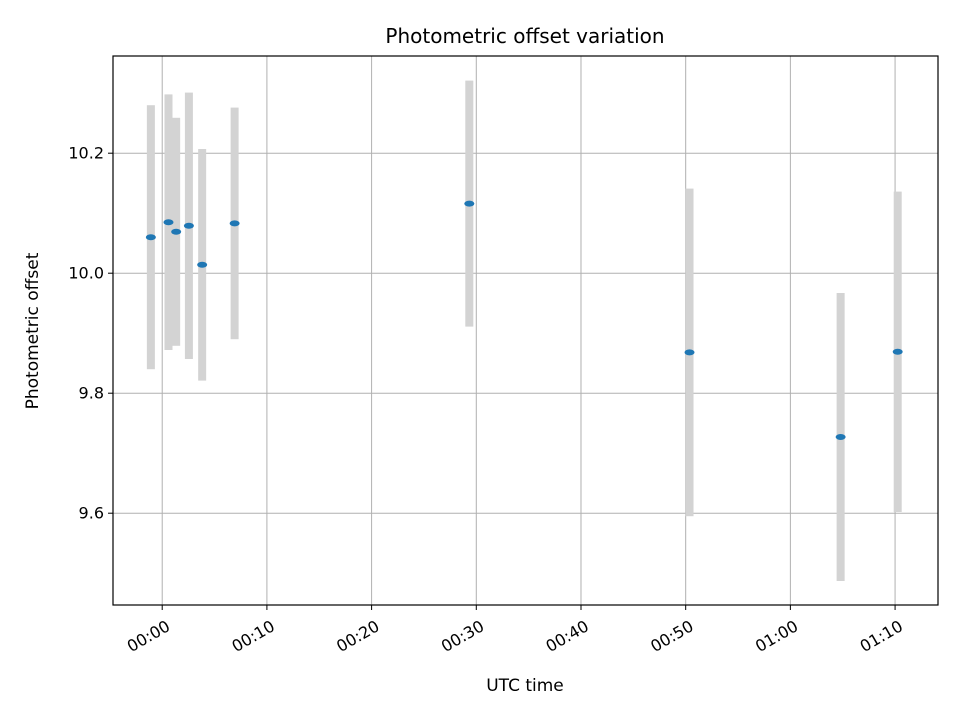 Image resolution: width=960 pixels, height=720 pixels. I want to click on y-axis: 9.6 9.8 10.0 10.2, so click(90, 333).